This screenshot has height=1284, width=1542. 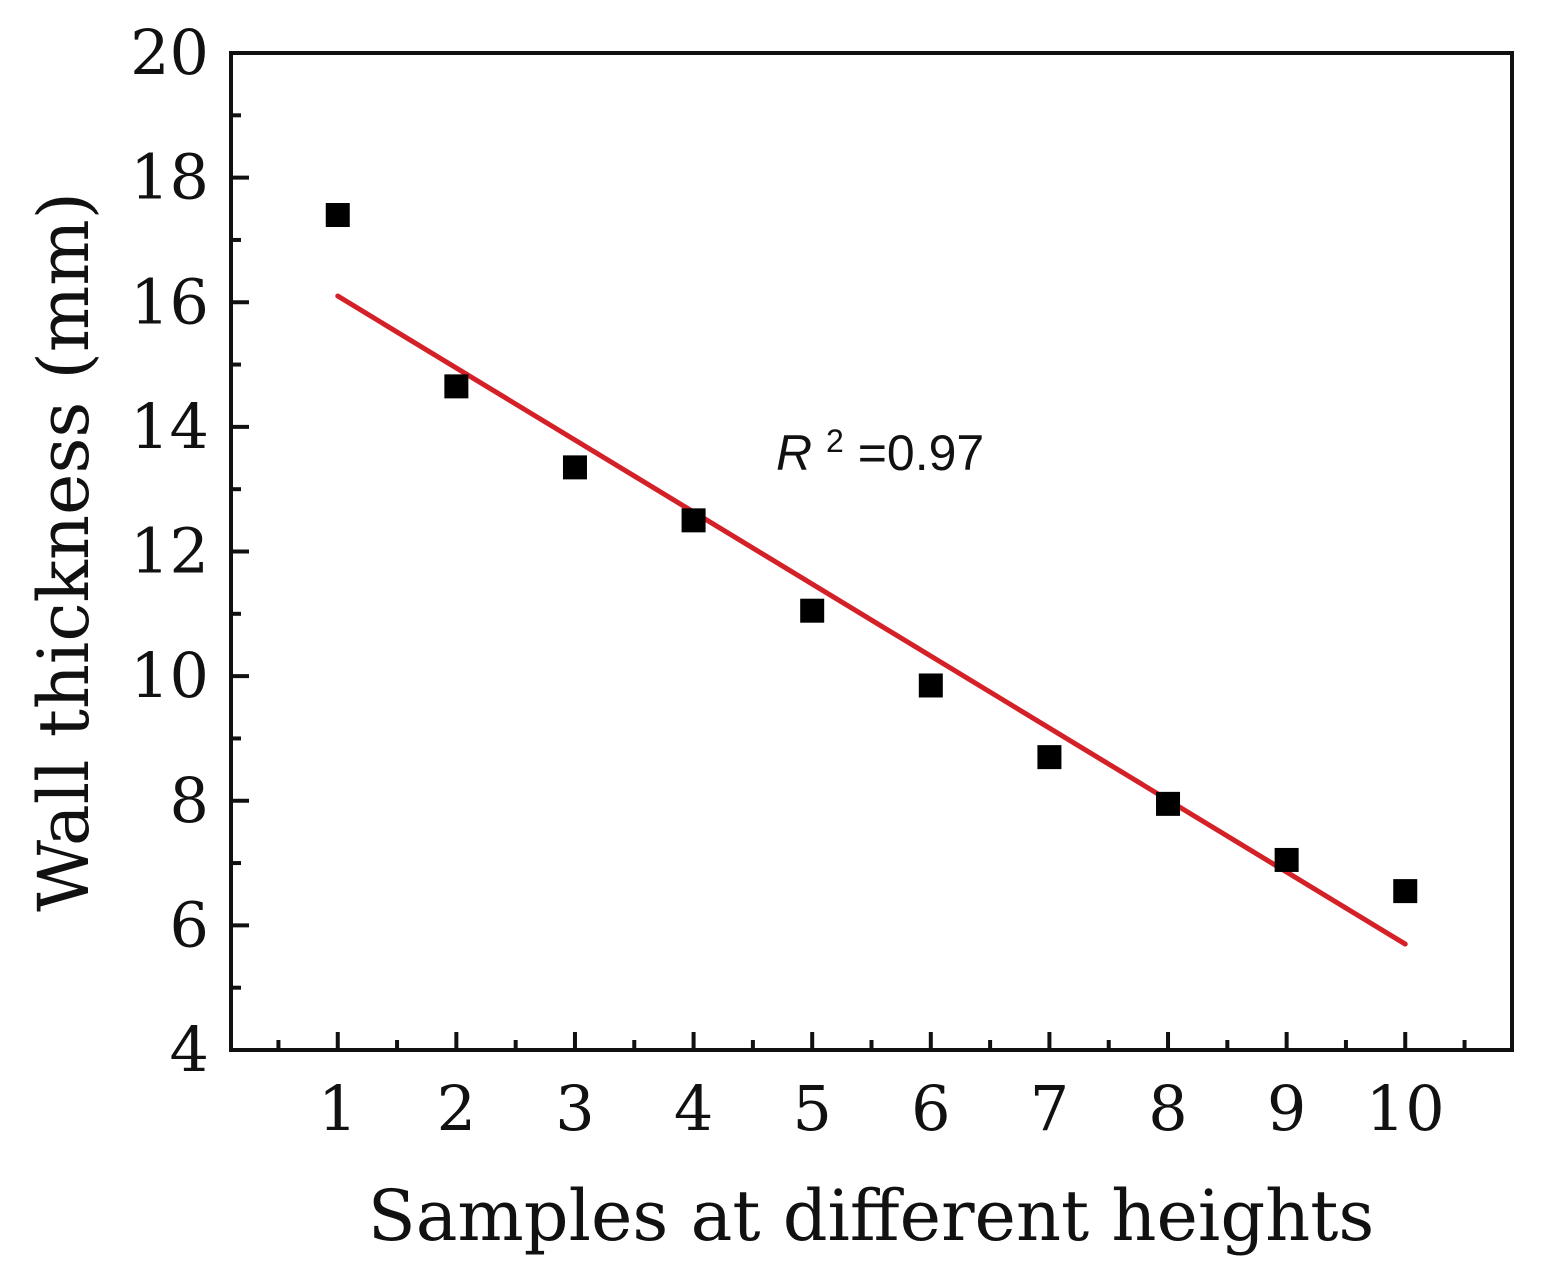 What do you see at coordinates (1405, 1108) in the screenshot?
I see `x-tick-label: 10` at bounding box center [1405, 1108].